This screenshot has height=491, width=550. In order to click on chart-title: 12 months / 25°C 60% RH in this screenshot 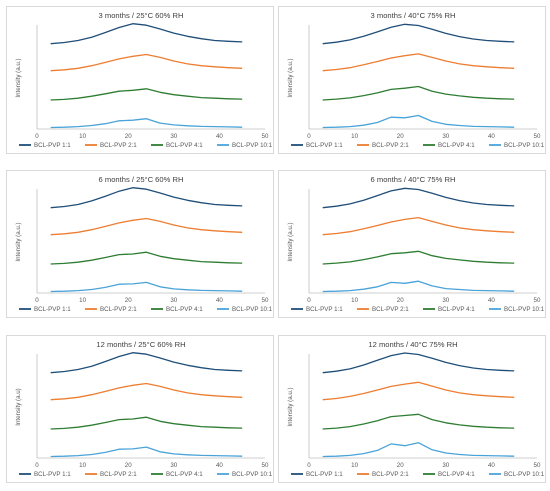, I will do `click(140, 344)`.